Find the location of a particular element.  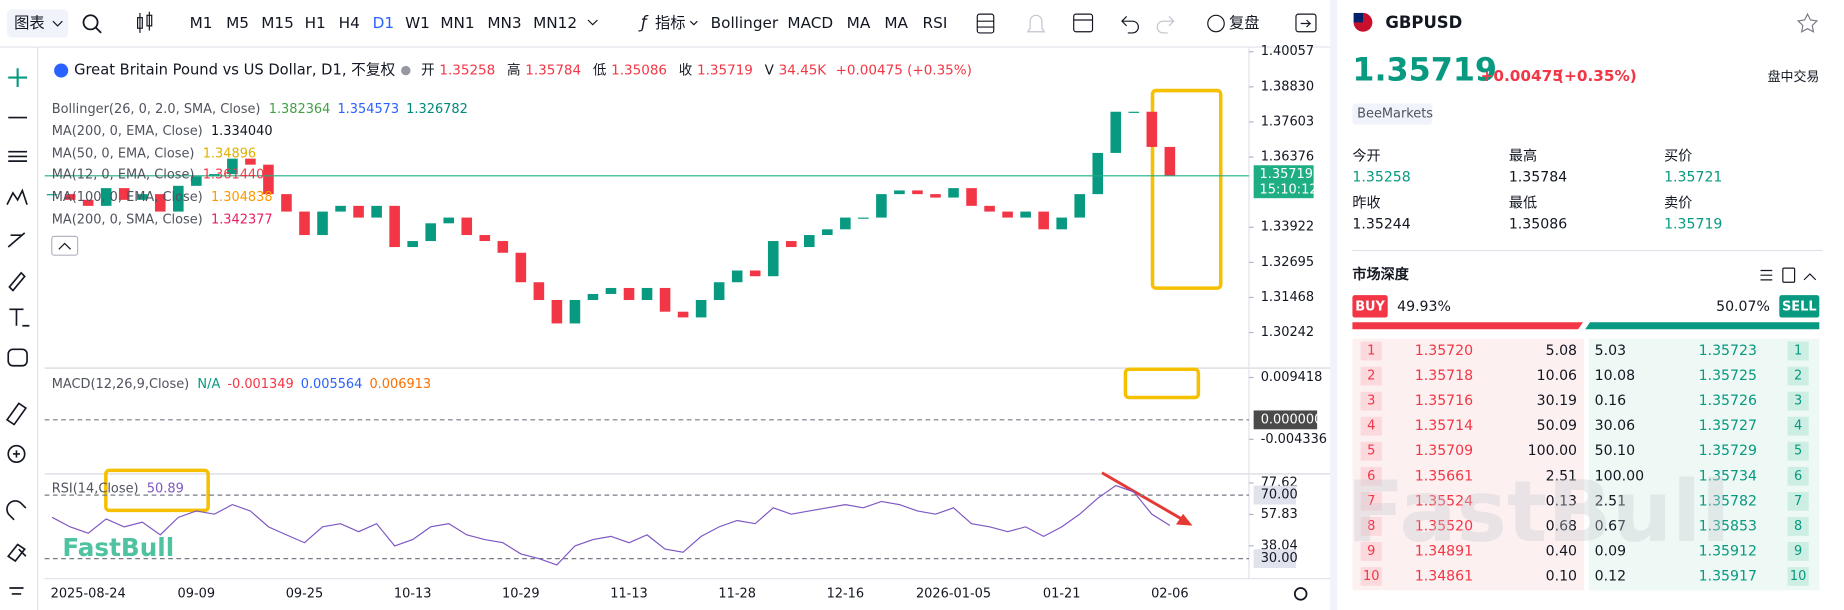

ohlc-label: 收 is located at coordinates (686, 71).